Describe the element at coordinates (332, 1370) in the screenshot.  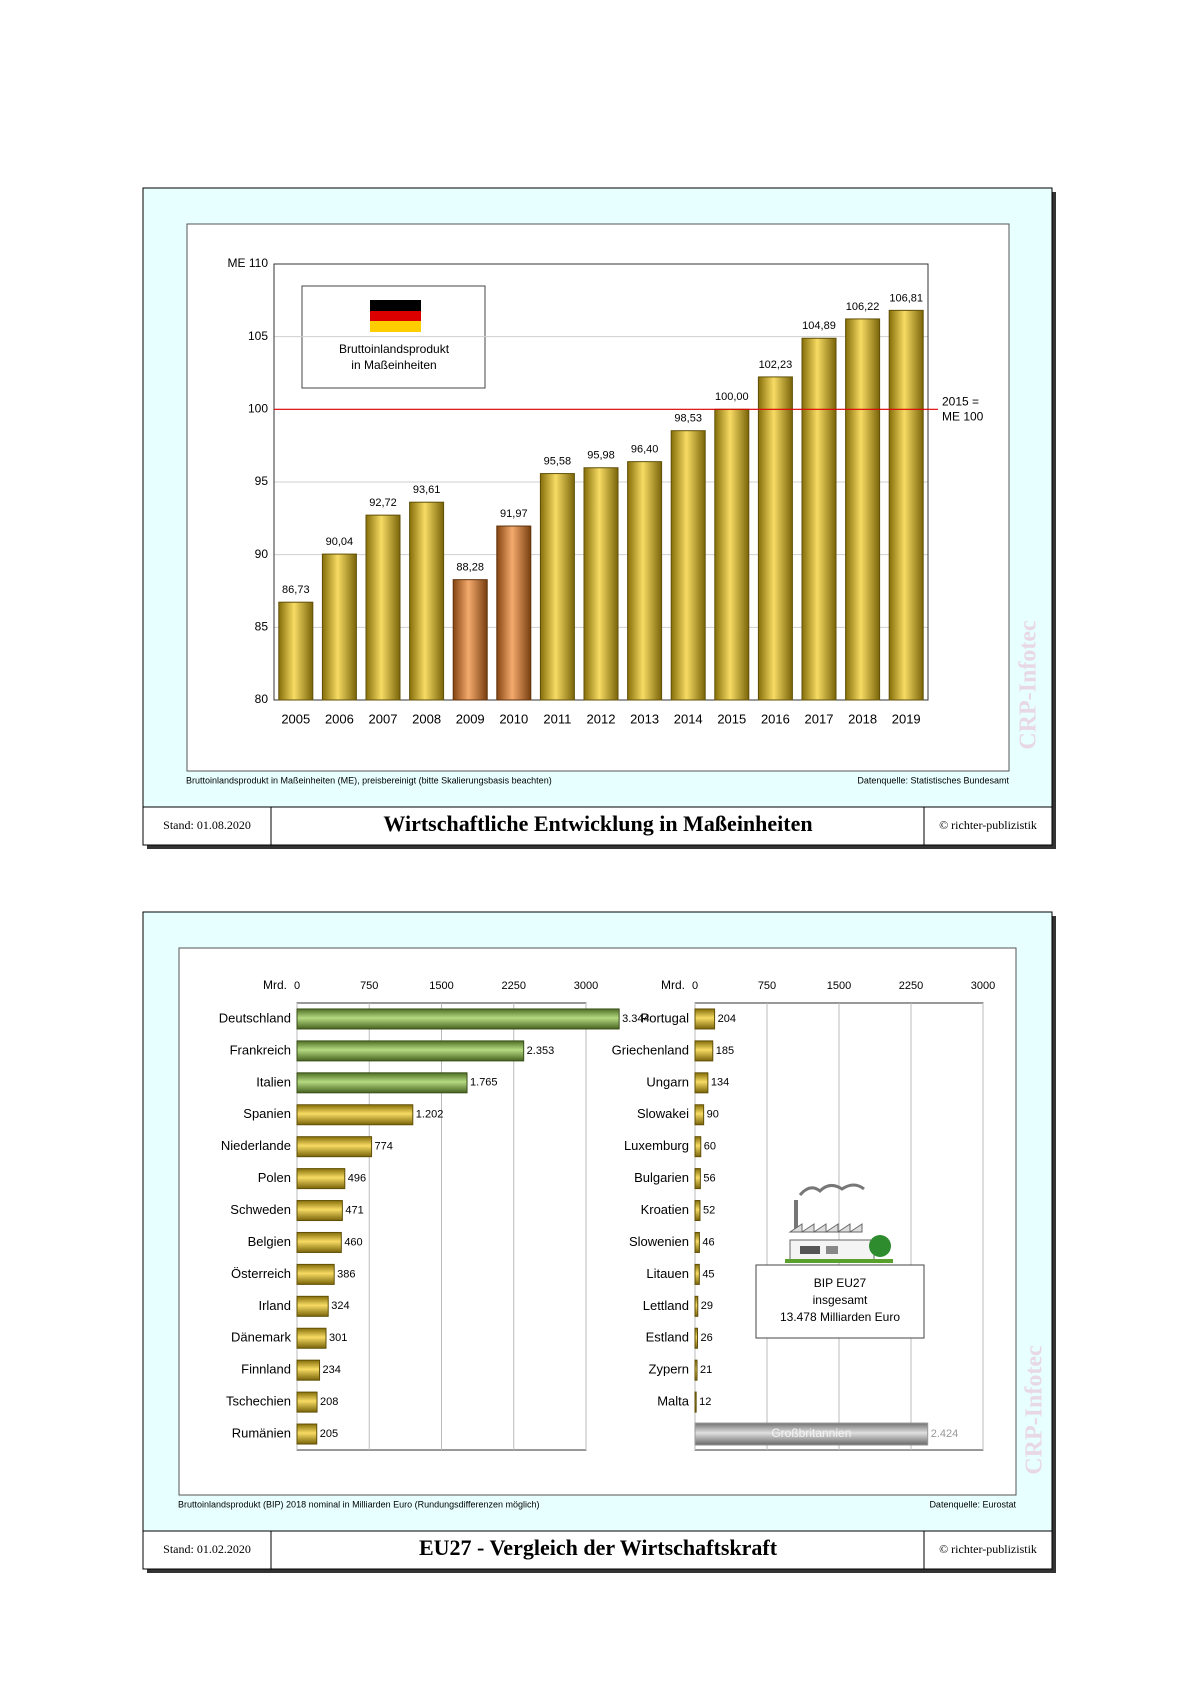
I see `value-label: 234` at that location.